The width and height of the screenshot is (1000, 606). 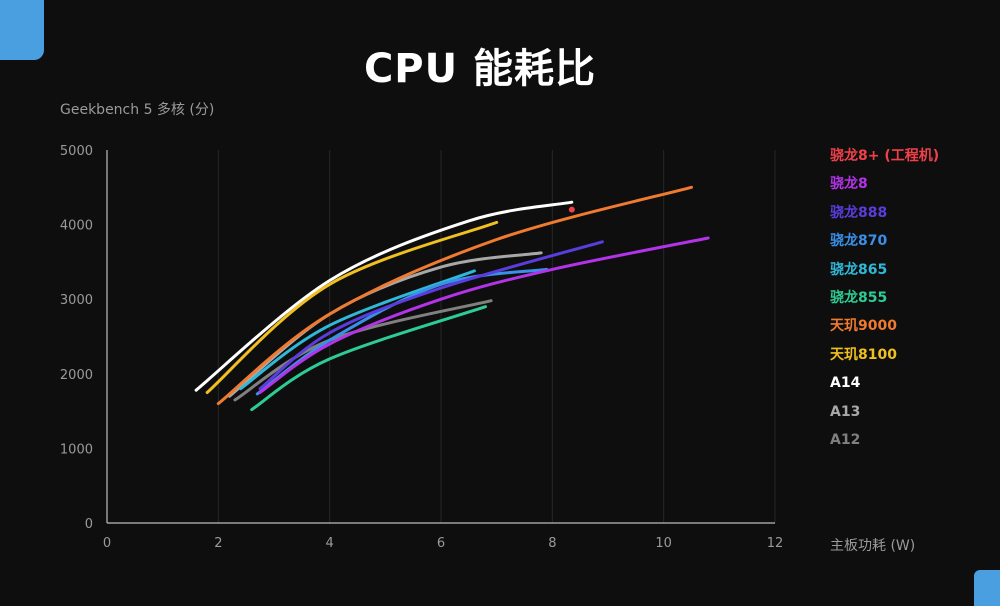 What do you see at coordinates (330, 543) in the screenshot?
I see `x-tick-label: 4` at bounding box center [330, 543].